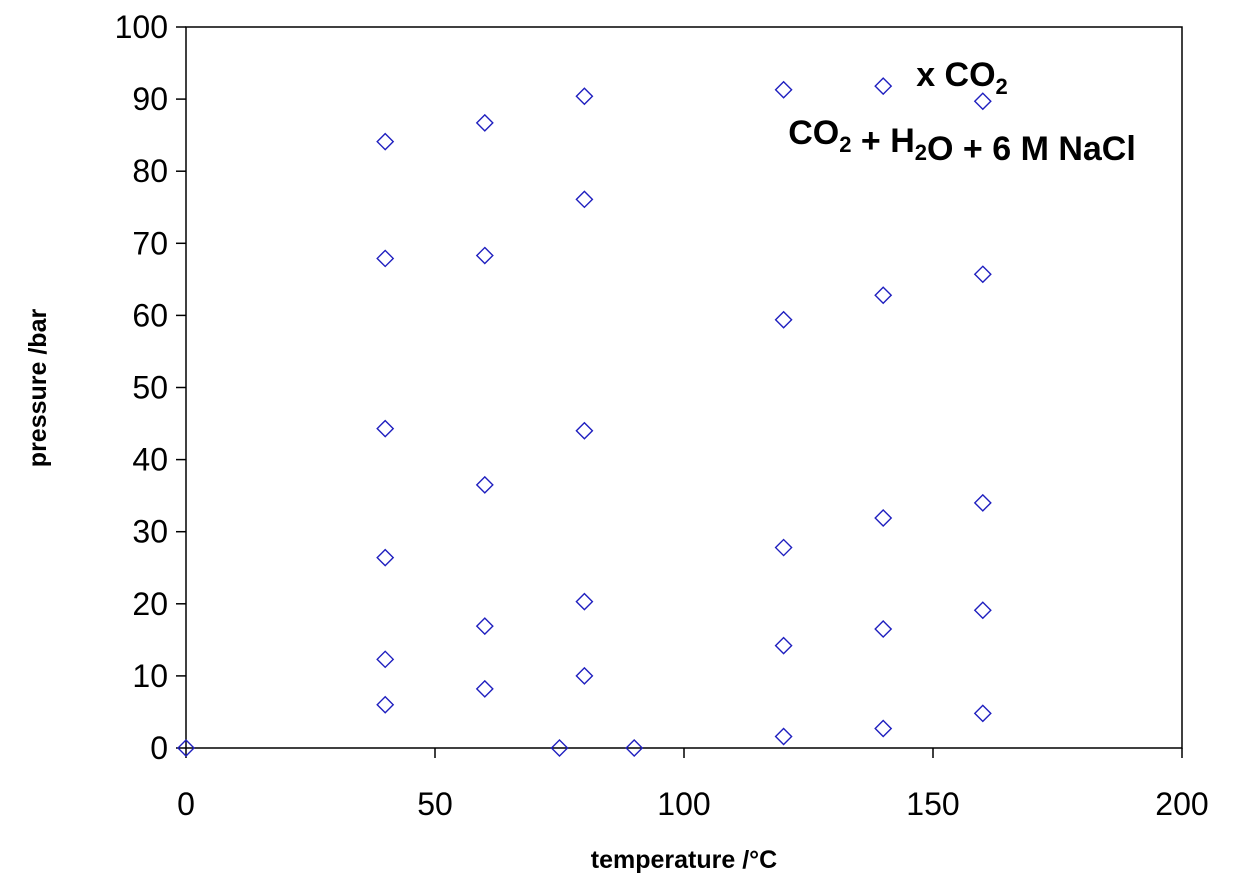 The height and width of the screenshot is (882, 1236). What do you see at coordinates (962, 77) in the screenshot?
I see `legend-entry-line-1: x CO2` at bounding box center [962, 77].